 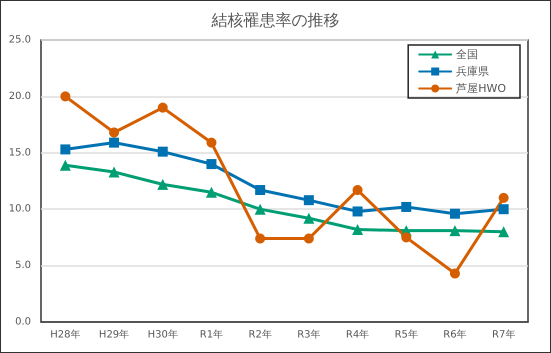 What do you see at coordinates (260, 334) in the screenshot?
I see `x-tick-label: R2年` at bounding box center [260, 334].